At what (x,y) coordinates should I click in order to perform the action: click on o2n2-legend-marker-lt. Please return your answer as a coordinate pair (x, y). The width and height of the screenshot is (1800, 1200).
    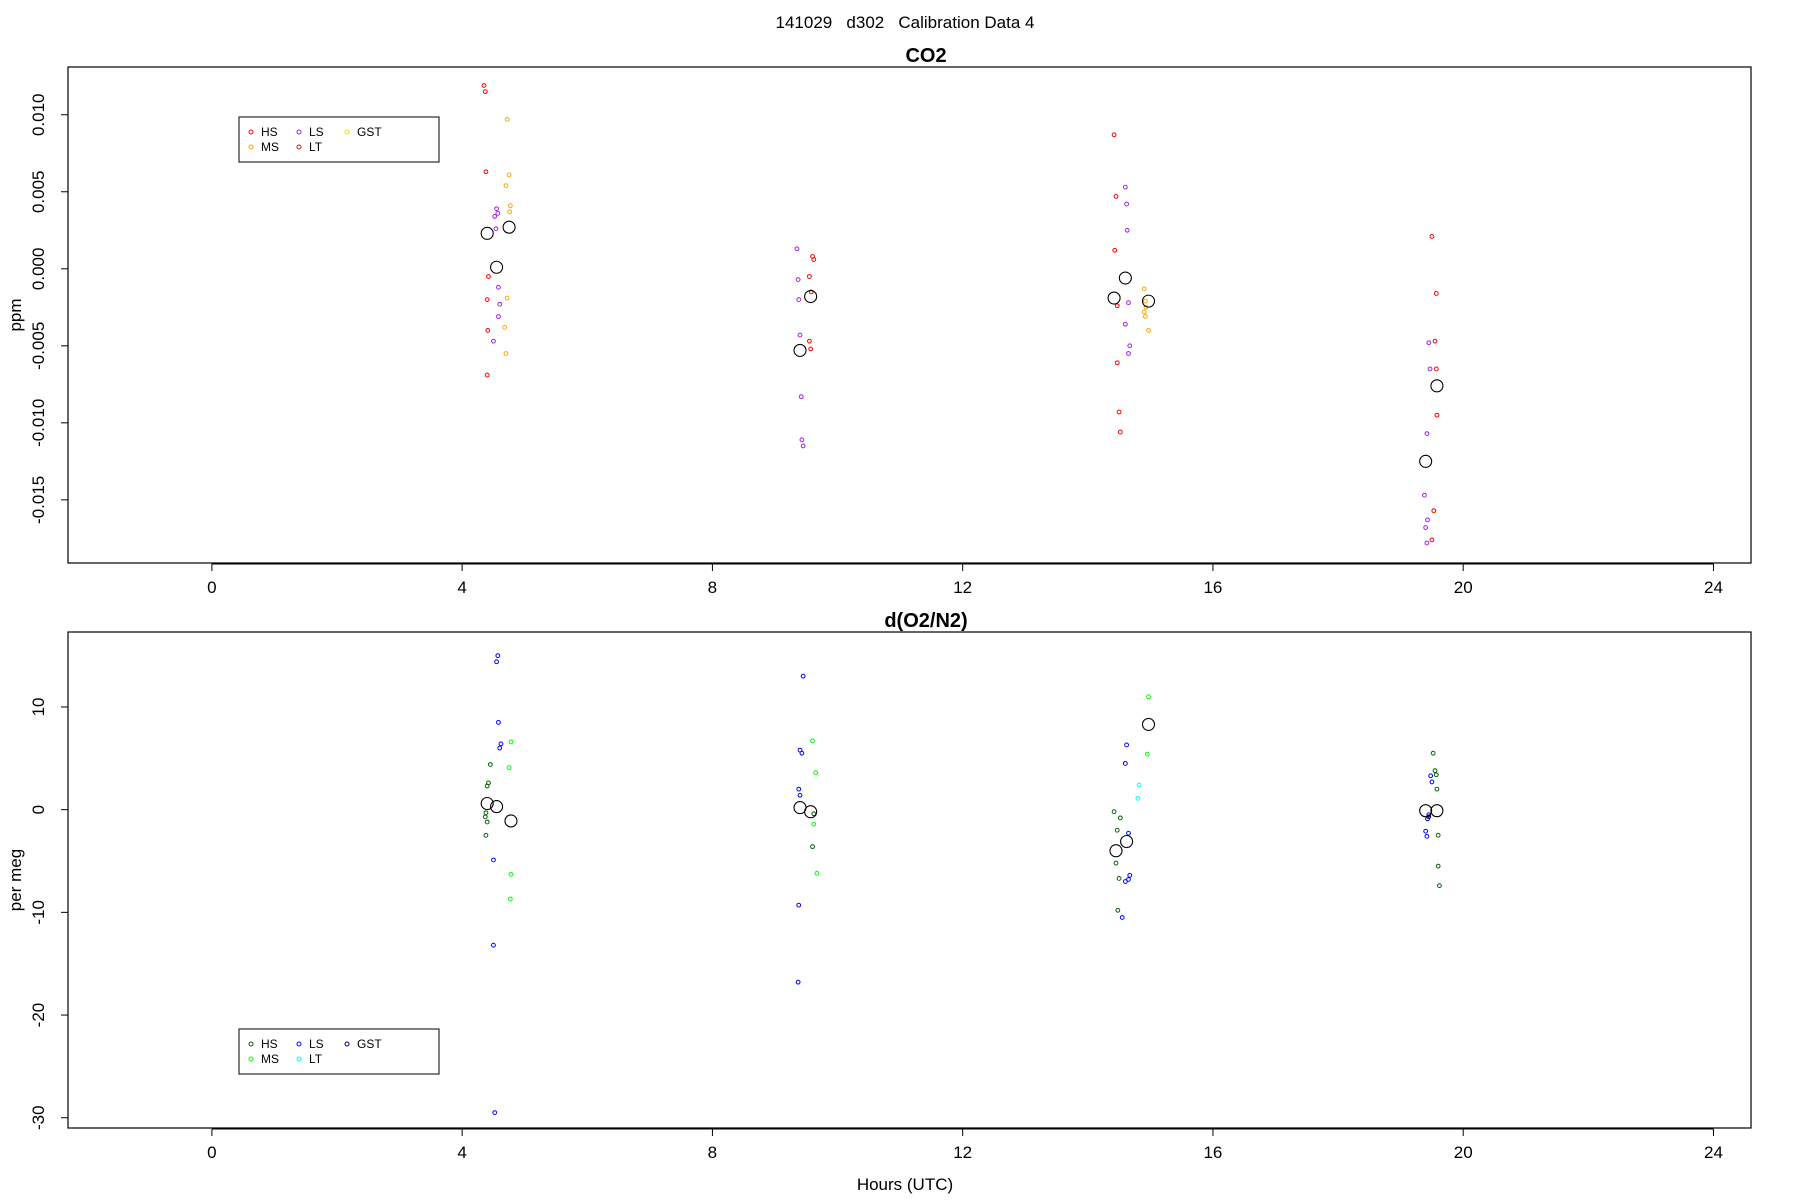
    Looking at the image, I should click on (299, 1059).